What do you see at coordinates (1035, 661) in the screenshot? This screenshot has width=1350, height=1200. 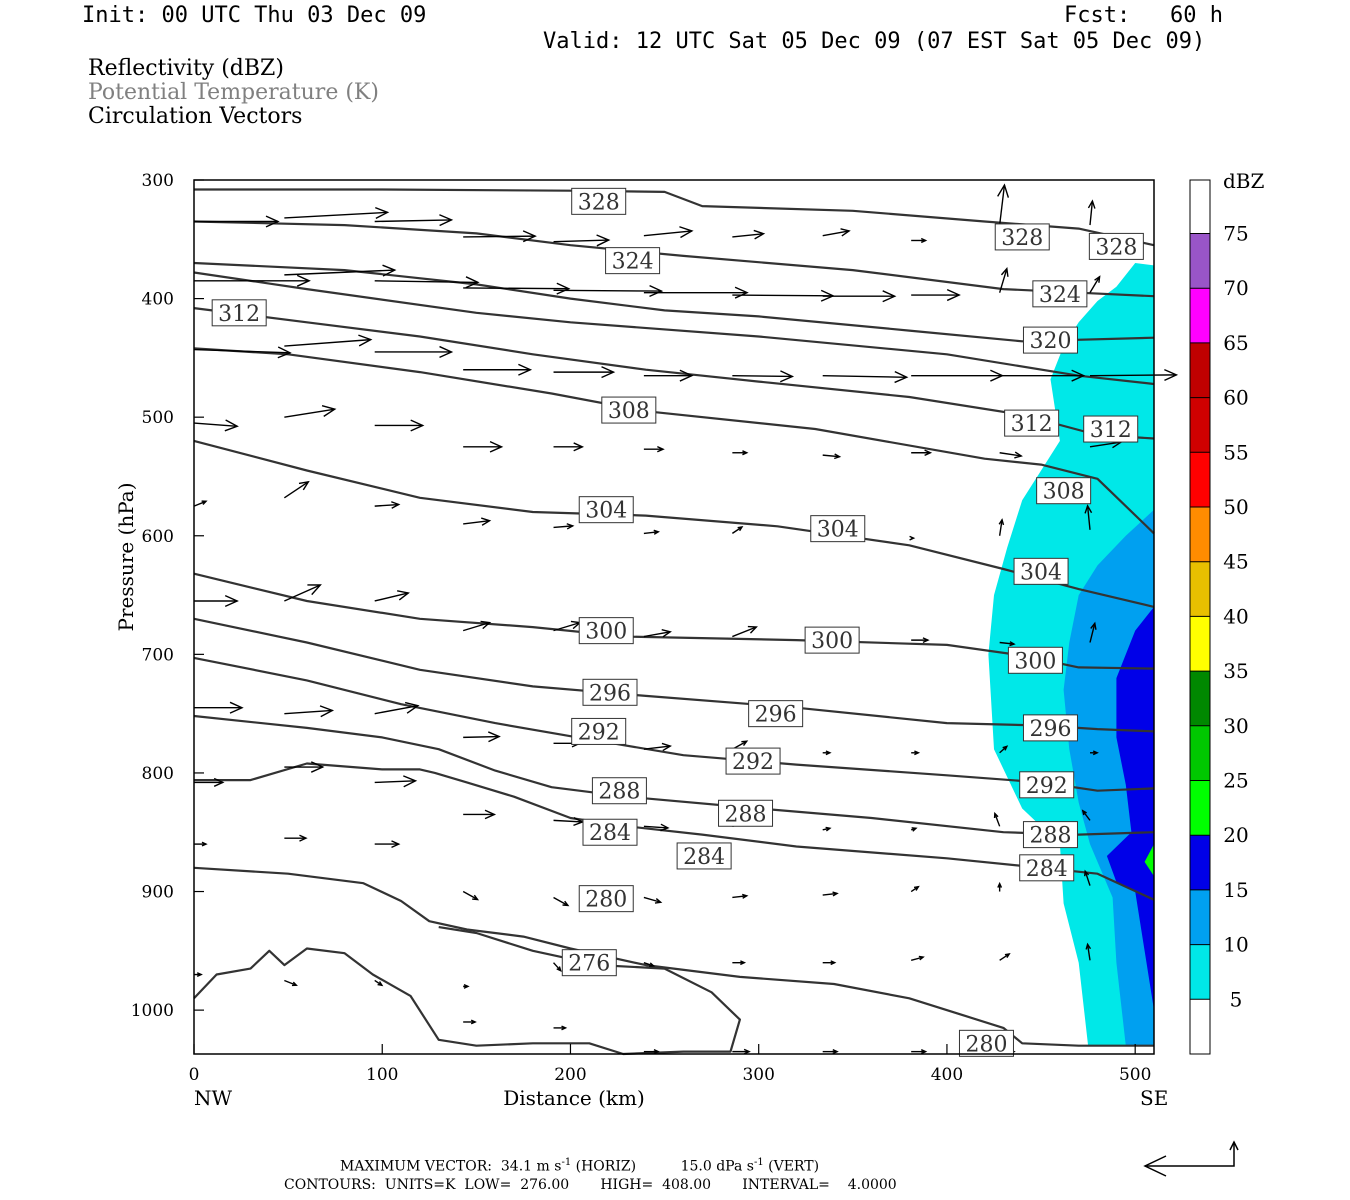 I see `contour-label-text: 300` at bounding box center [1035, 661].